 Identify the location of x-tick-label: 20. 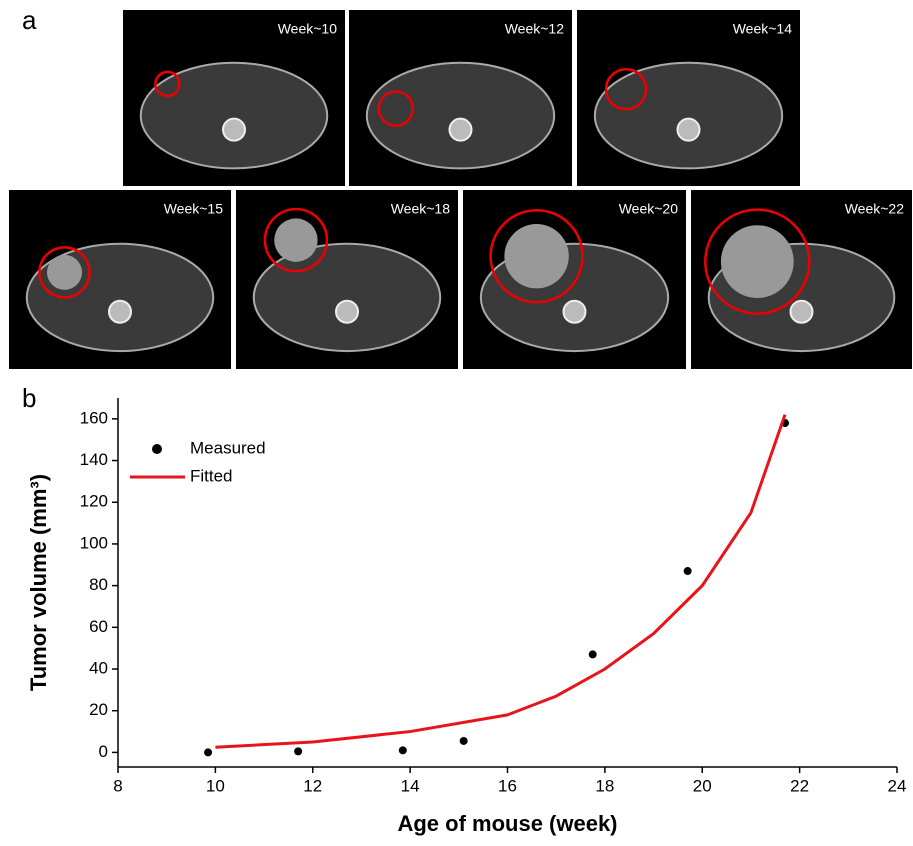
(702, 785).